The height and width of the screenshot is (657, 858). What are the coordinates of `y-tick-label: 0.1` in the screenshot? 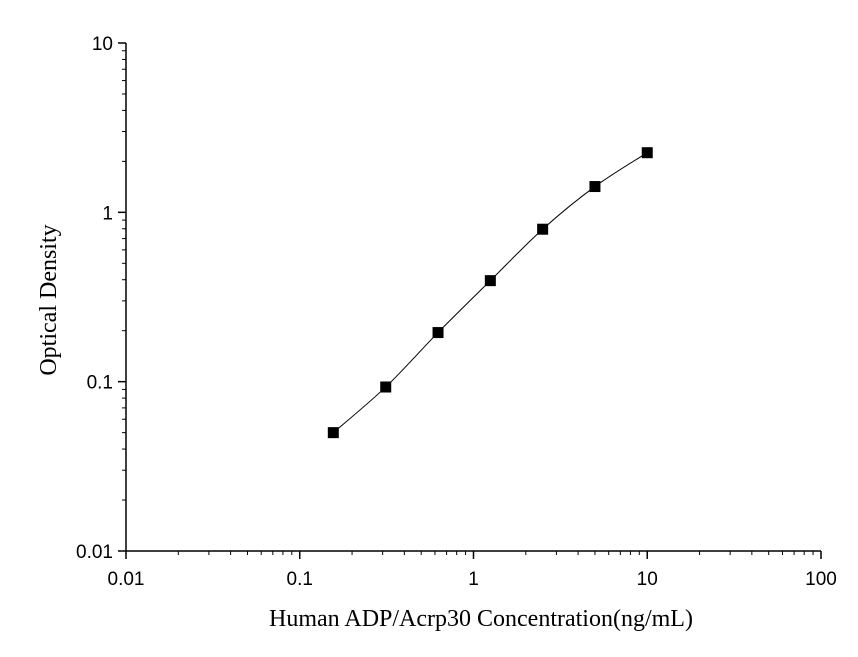 It's located at (100, 383).